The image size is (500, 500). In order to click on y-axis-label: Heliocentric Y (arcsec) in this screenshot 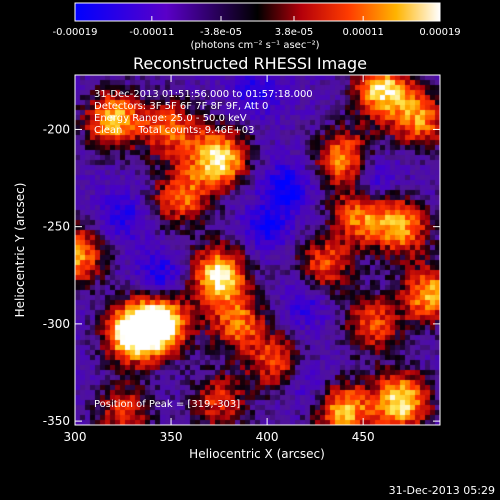, I will do `click(20, 250)`.